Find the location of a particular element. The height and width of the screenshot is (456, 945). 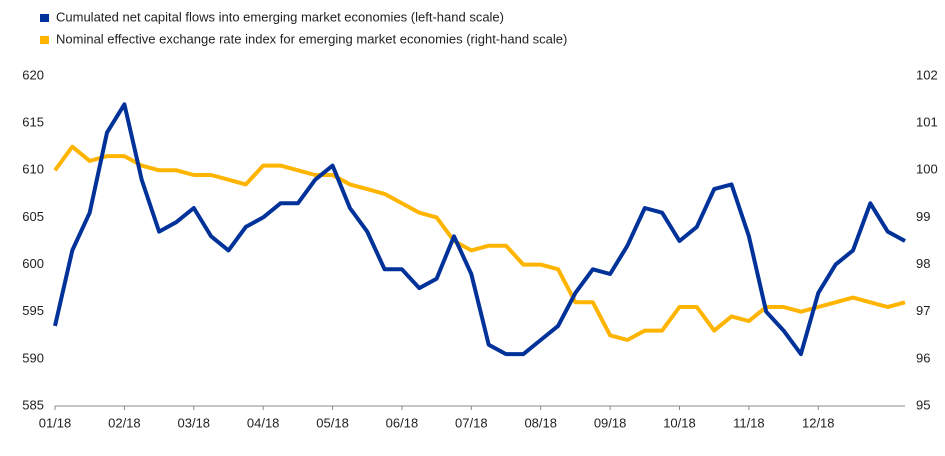

y2-tick-label: 96 is located at coordinates (923, 357).